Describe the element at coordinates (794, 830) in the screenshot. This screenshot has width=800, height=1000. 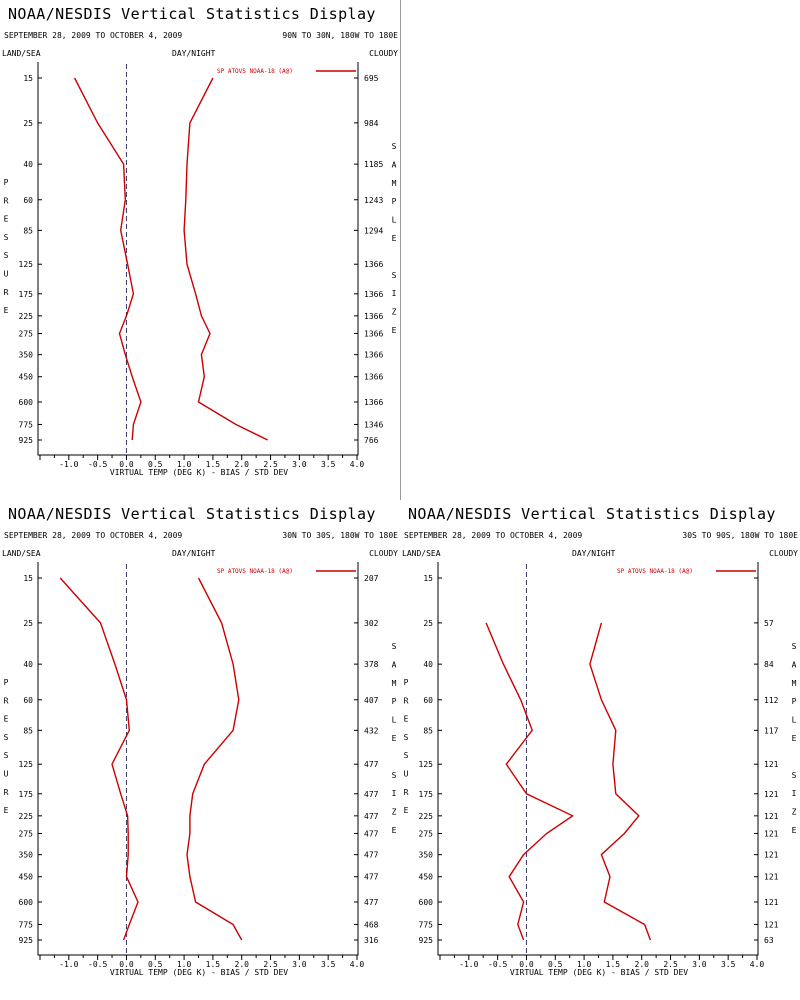
I see `sample-size-axis-letter: E` at that location.